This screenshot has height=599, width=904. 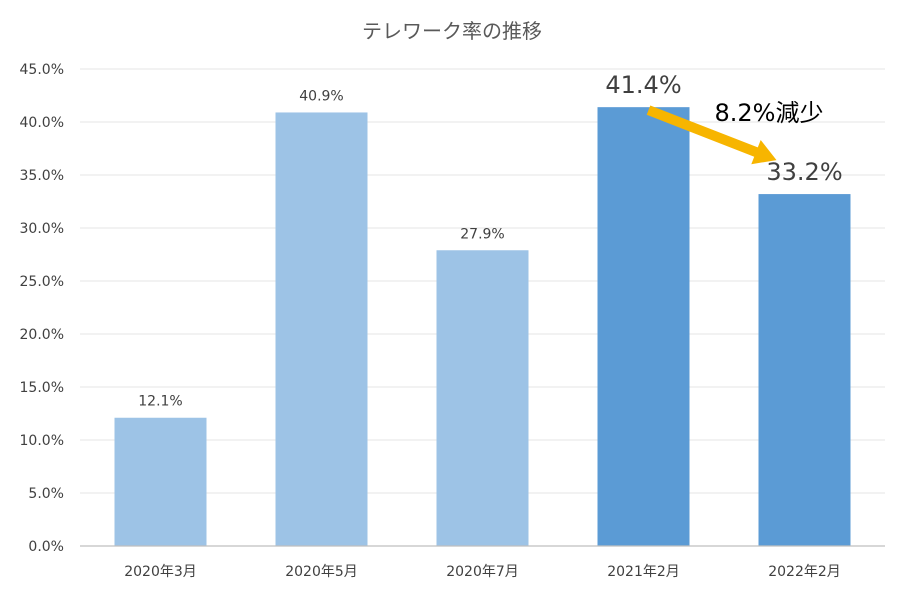 I want to click on x-tick-label: 2020年5月, so click(x=321, y=572).